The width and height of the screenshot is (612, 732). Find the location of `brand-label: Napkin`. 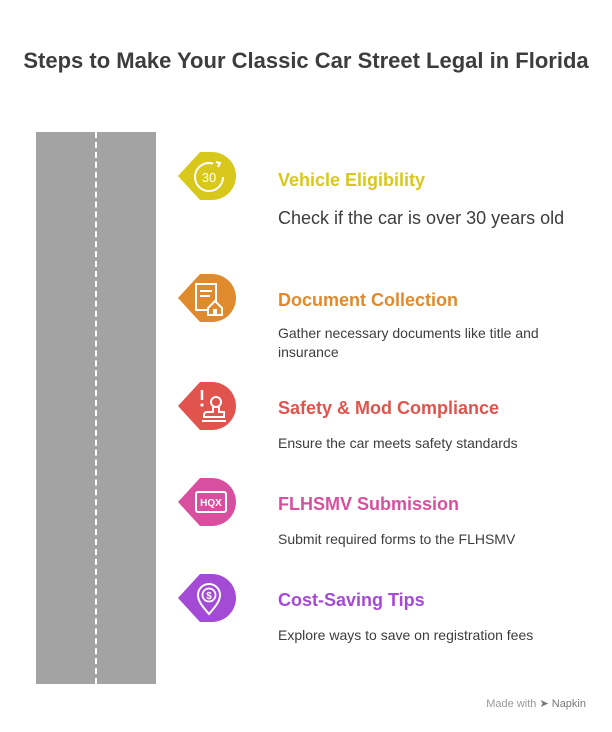

brand-label: Napkin is located at coordinates (568, 704).